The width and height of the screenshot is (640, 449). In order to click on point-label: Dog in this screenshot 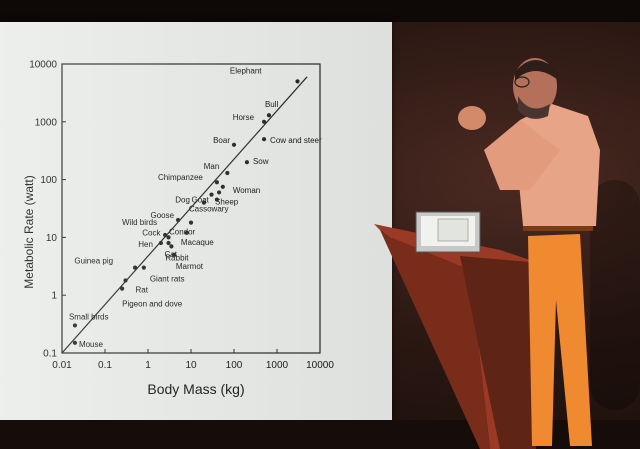, I will do `click(182, 200)`.